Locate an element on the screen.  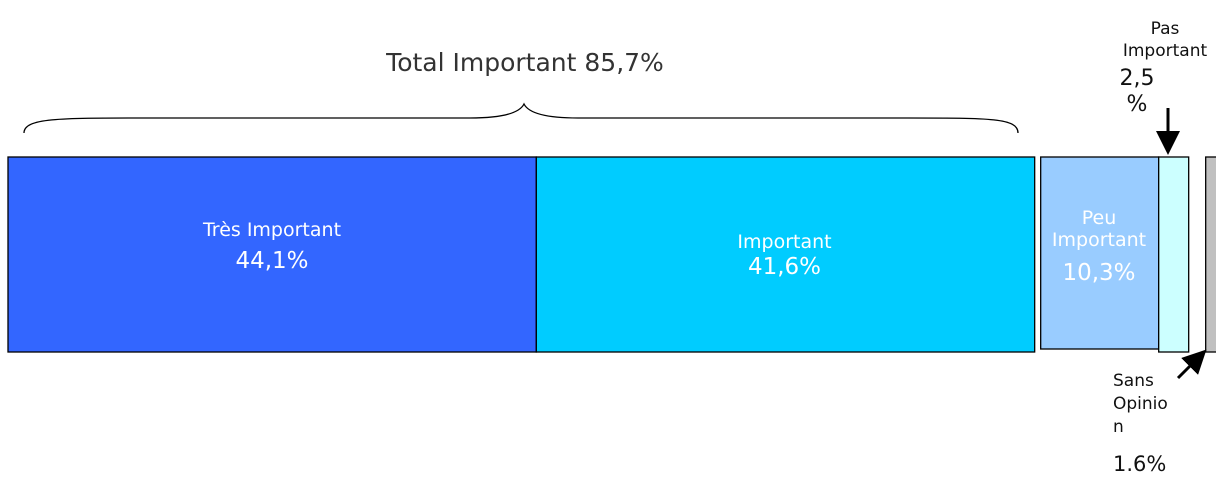
sans-opinion-name-1: Sans is located at coordinates (1133, 381).